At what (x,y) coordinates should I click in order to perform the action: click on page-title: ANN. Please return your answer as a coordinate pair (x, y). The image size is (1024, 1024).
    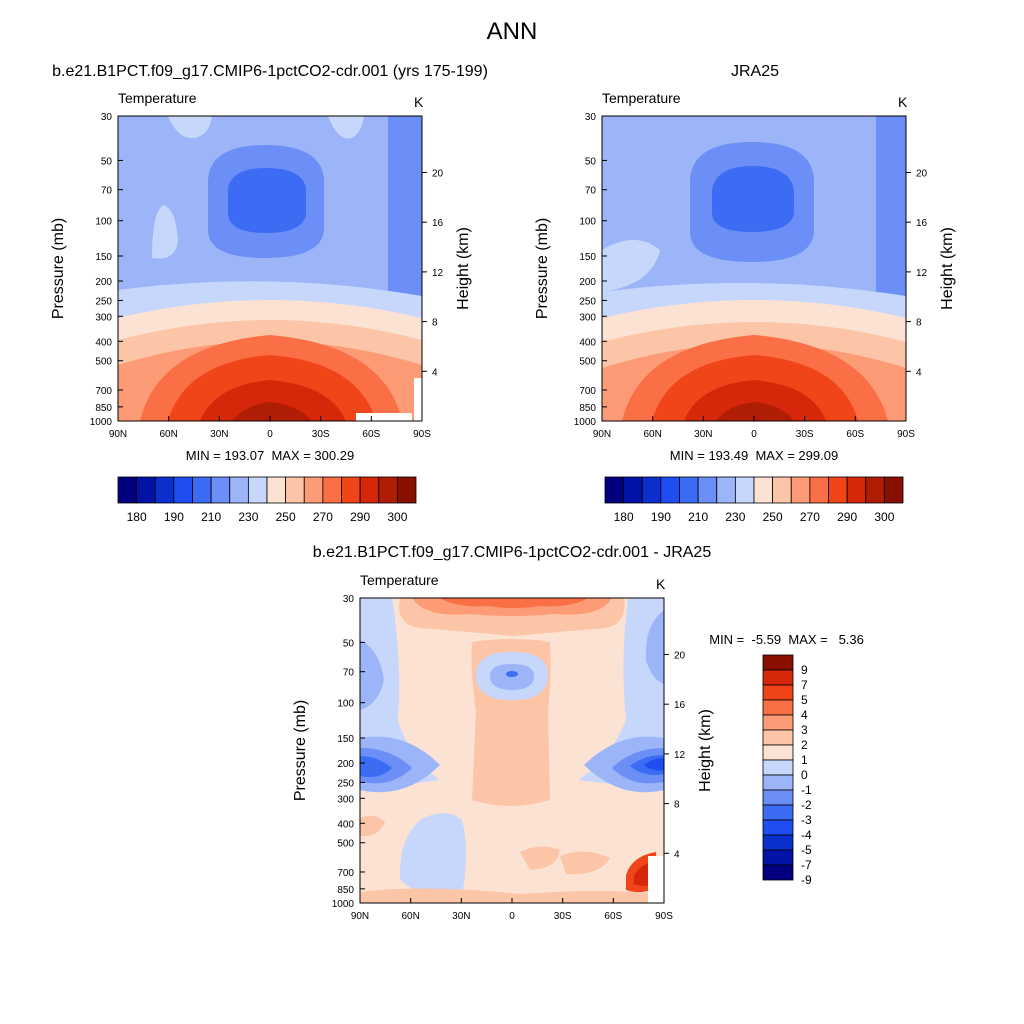
    Looking at the image, I should click on (512, 31).